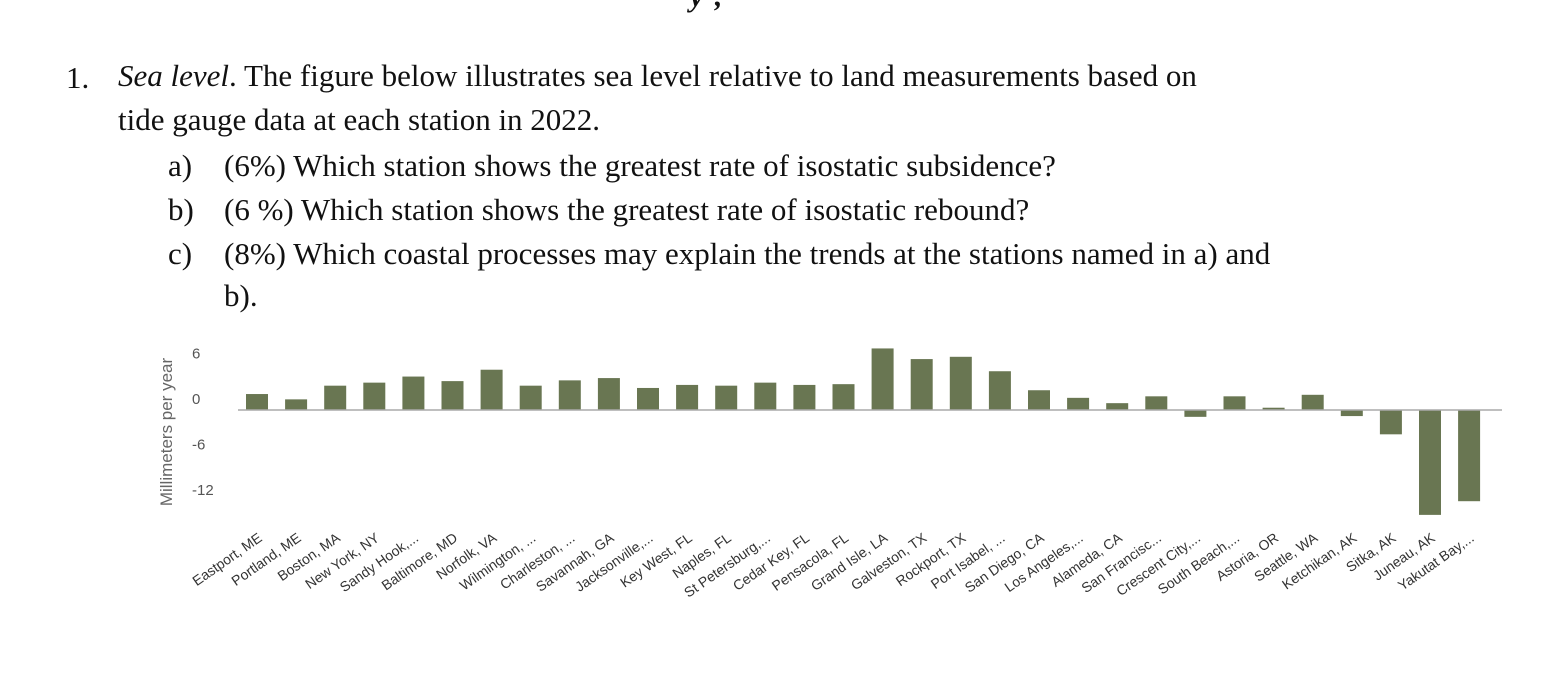  What do you see at coordinates (180, 165) in the screenshot?
I see `part-a-key: a)` at bounding box center [180, 165].